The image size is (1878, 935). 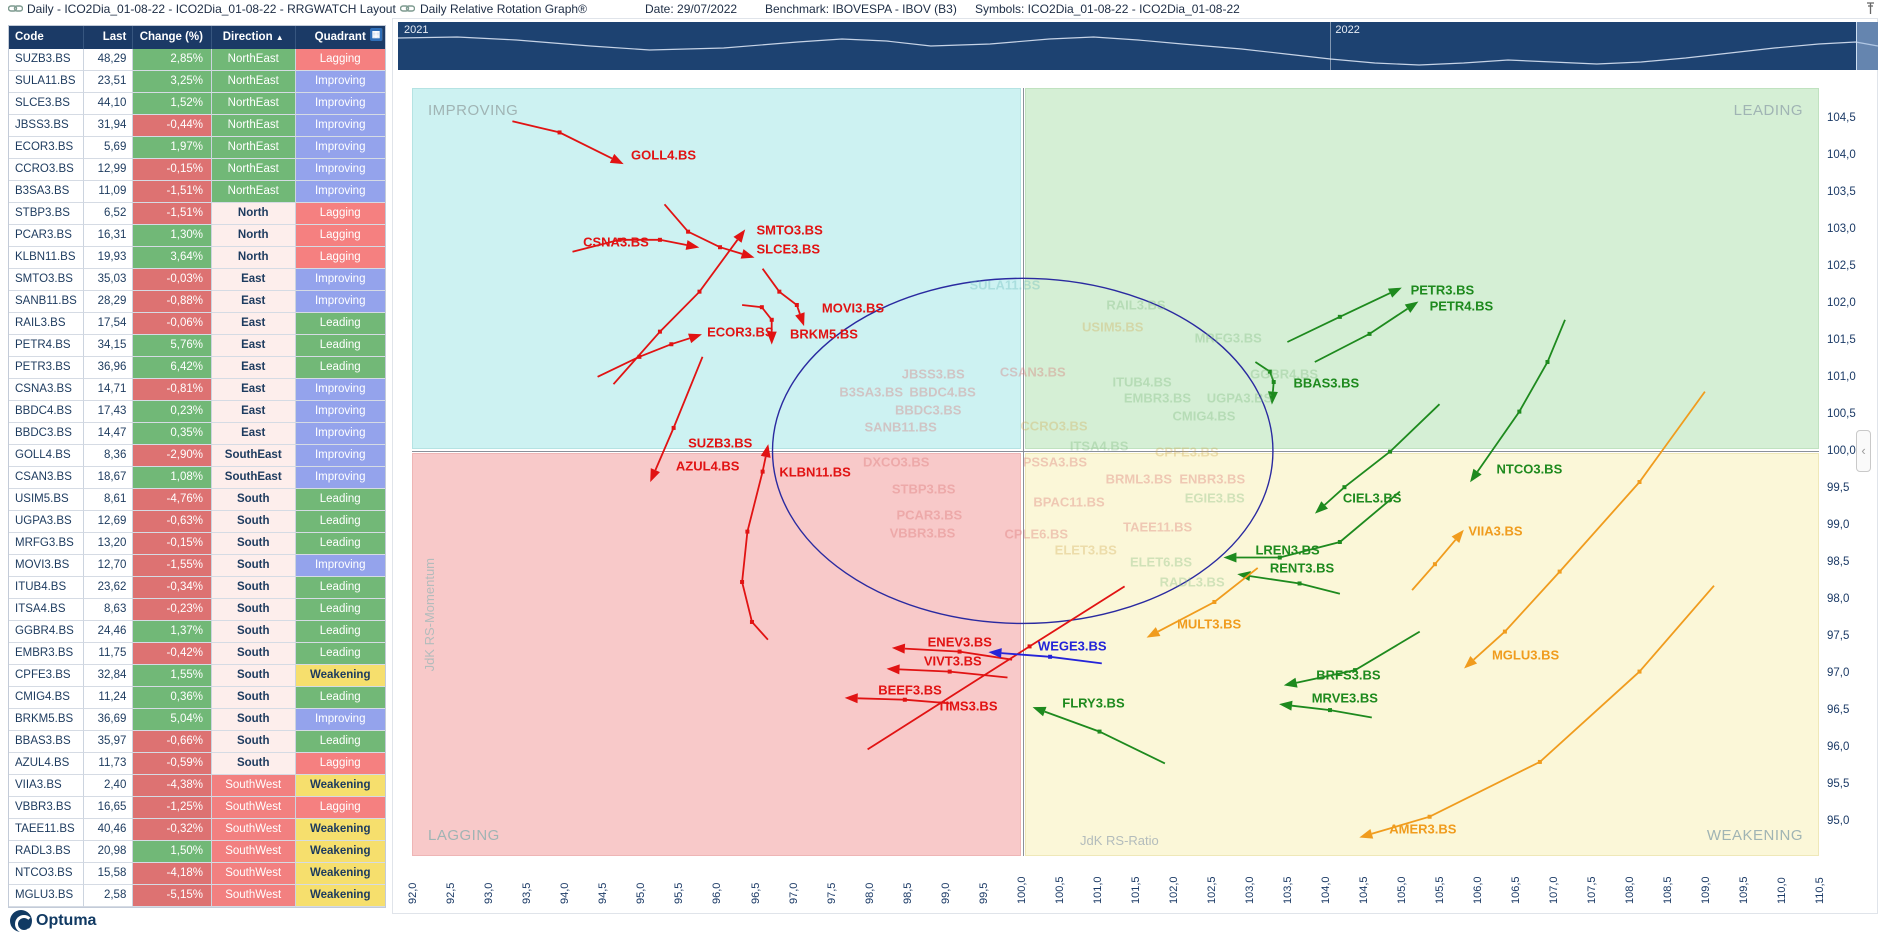 What do you see at coordinates (197, 896) in the screenshot?
I see `table-row: MGLU3.BS 2,58 -5,15% SouthWest Weakening` at bounding box center [197, 896].